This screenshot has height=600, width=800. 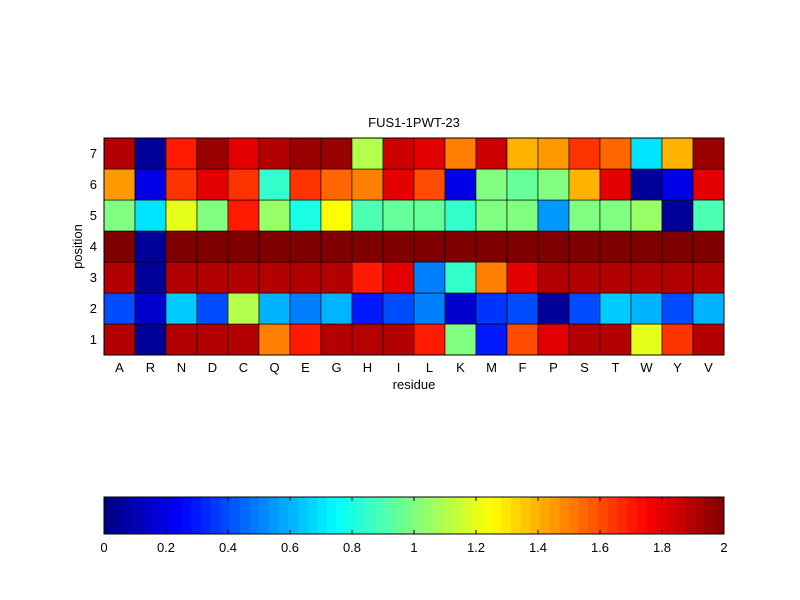 What do you see at coordinates (352, 547) in the screenshot?
I see `colorbar-tick-label: 0.8` at bounding box center [352, 547].